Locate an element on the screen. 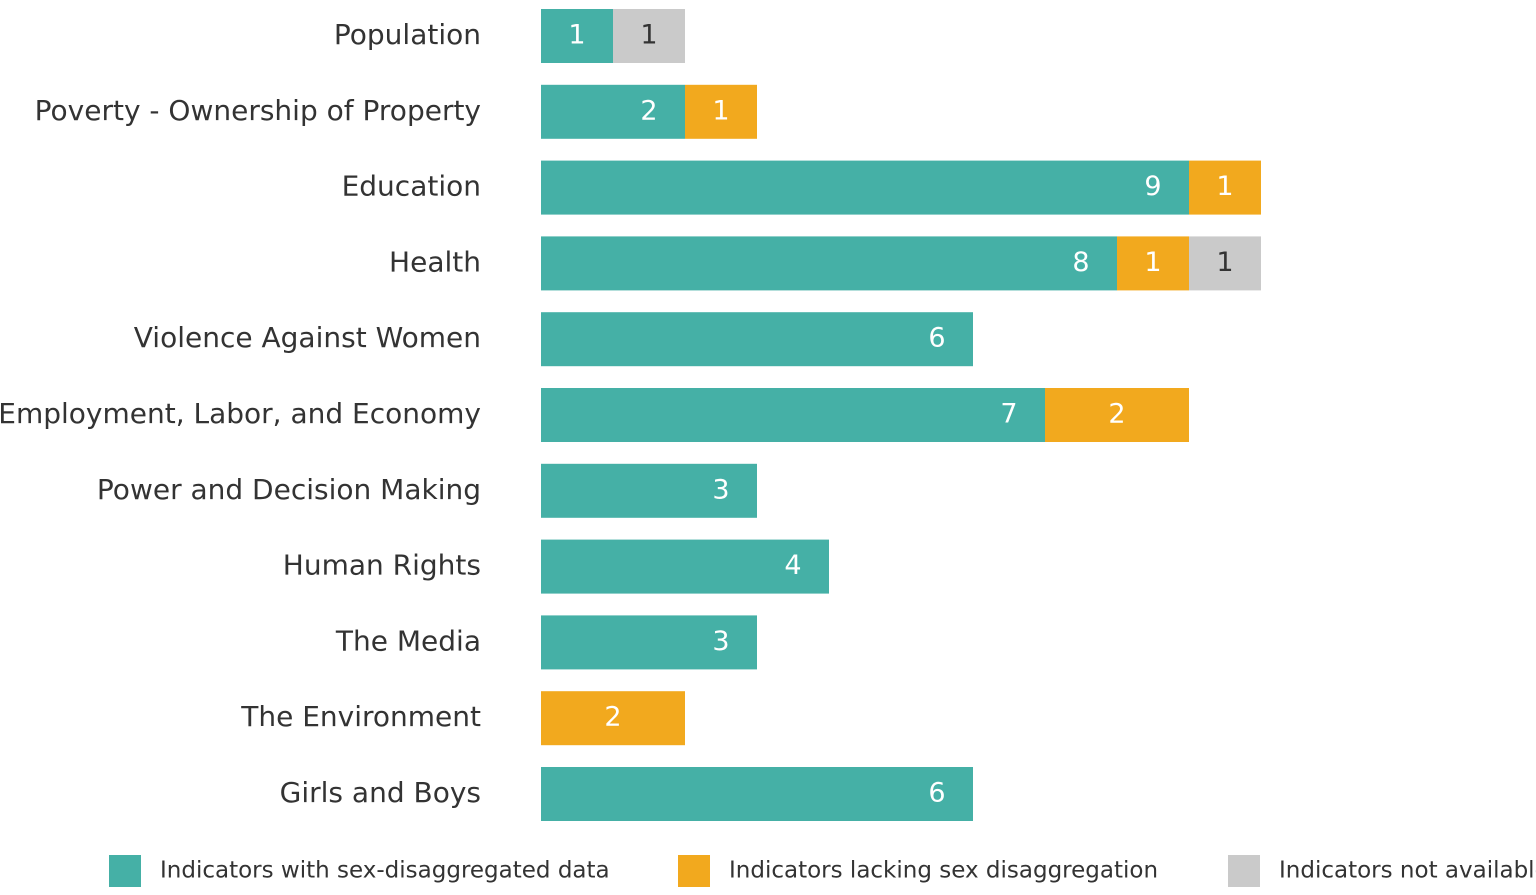 The width and height of the screenshot is (1536, 895). category-label: Education is located at coordinates (411, 186).